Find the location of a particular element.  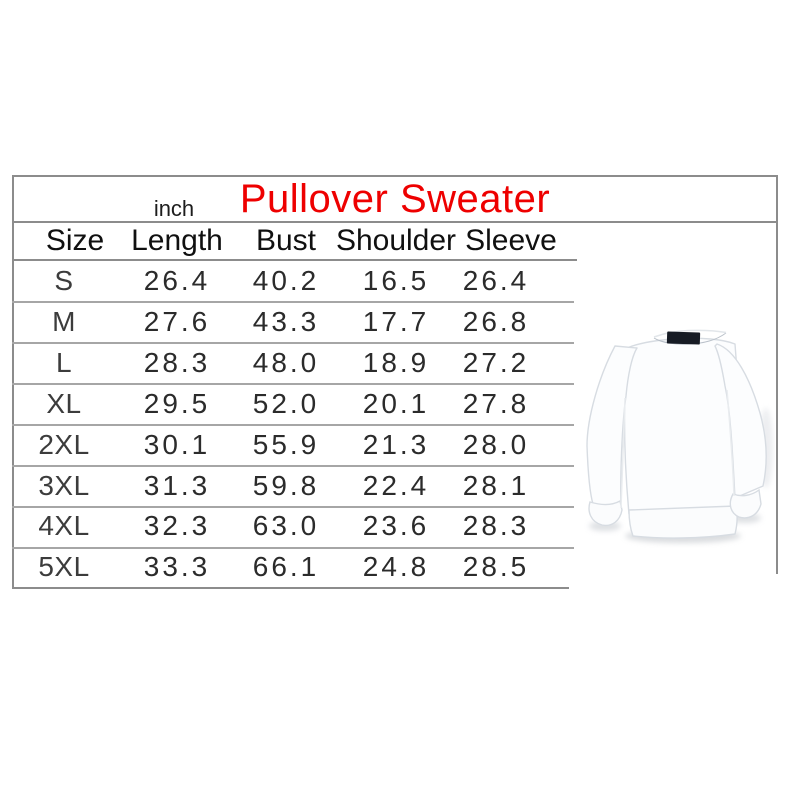

bust-cell: 48.0 is located at coordinates (286, 363).